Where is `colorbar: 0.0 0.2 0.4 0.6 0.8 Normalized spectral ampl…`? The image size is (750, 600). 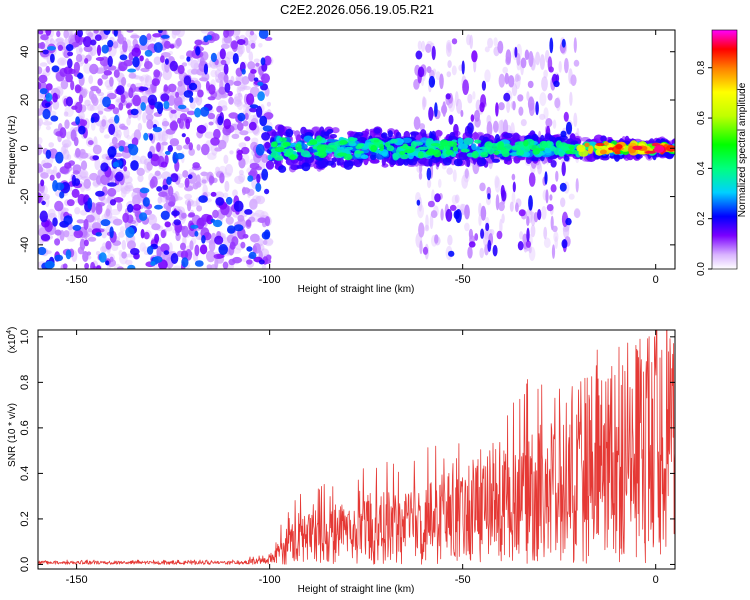 colorbar: 0.0 0.2 0.4 0.6 0.8 Normalized spectral ampl… is located at coordinates (722, 152).